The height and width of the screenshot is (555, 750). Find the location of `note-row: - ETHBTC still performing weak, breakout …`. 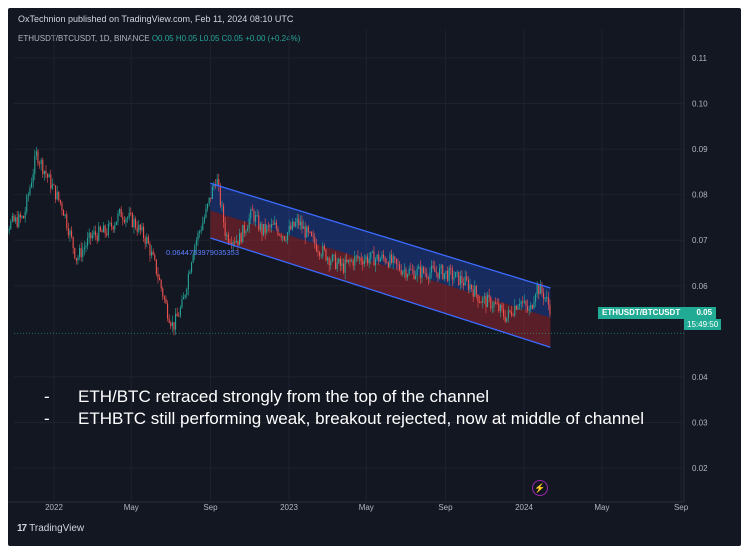

note-row: - ETHBTC still performing weak, breakout … is located at coordinates (344, 419).